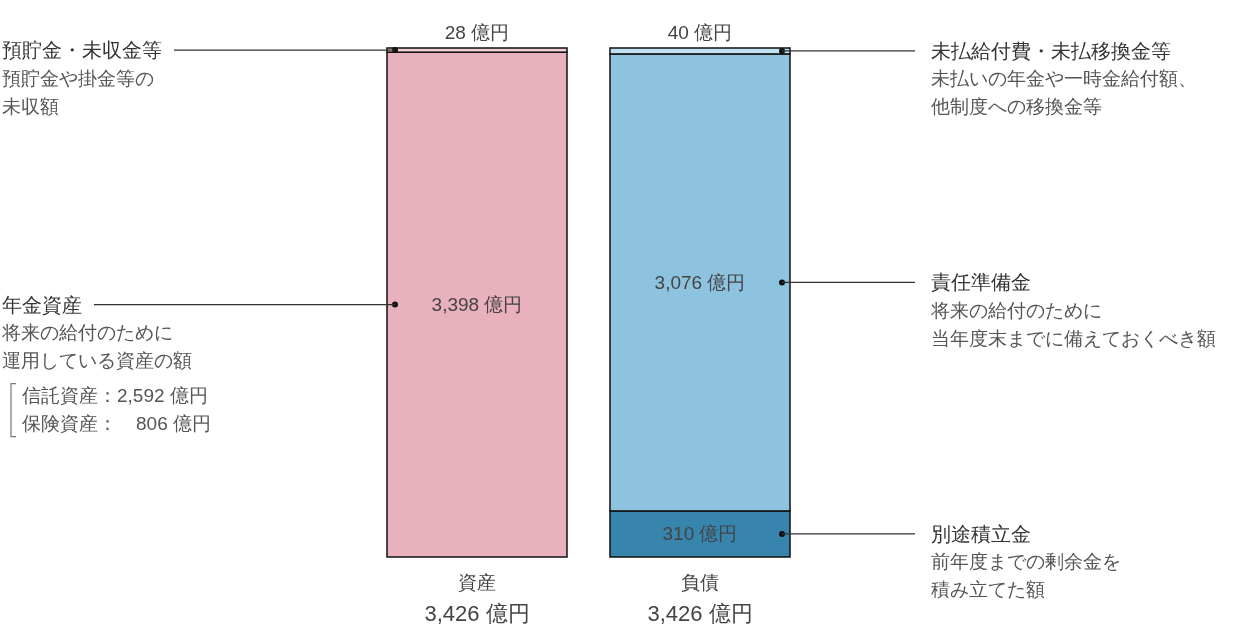 The width and height of the screenshot is (1256, 635). What do you see at coordinates (42, 304) in the screenshot?
I see `series-name: 年金資産` at bounding box center [42, 304].